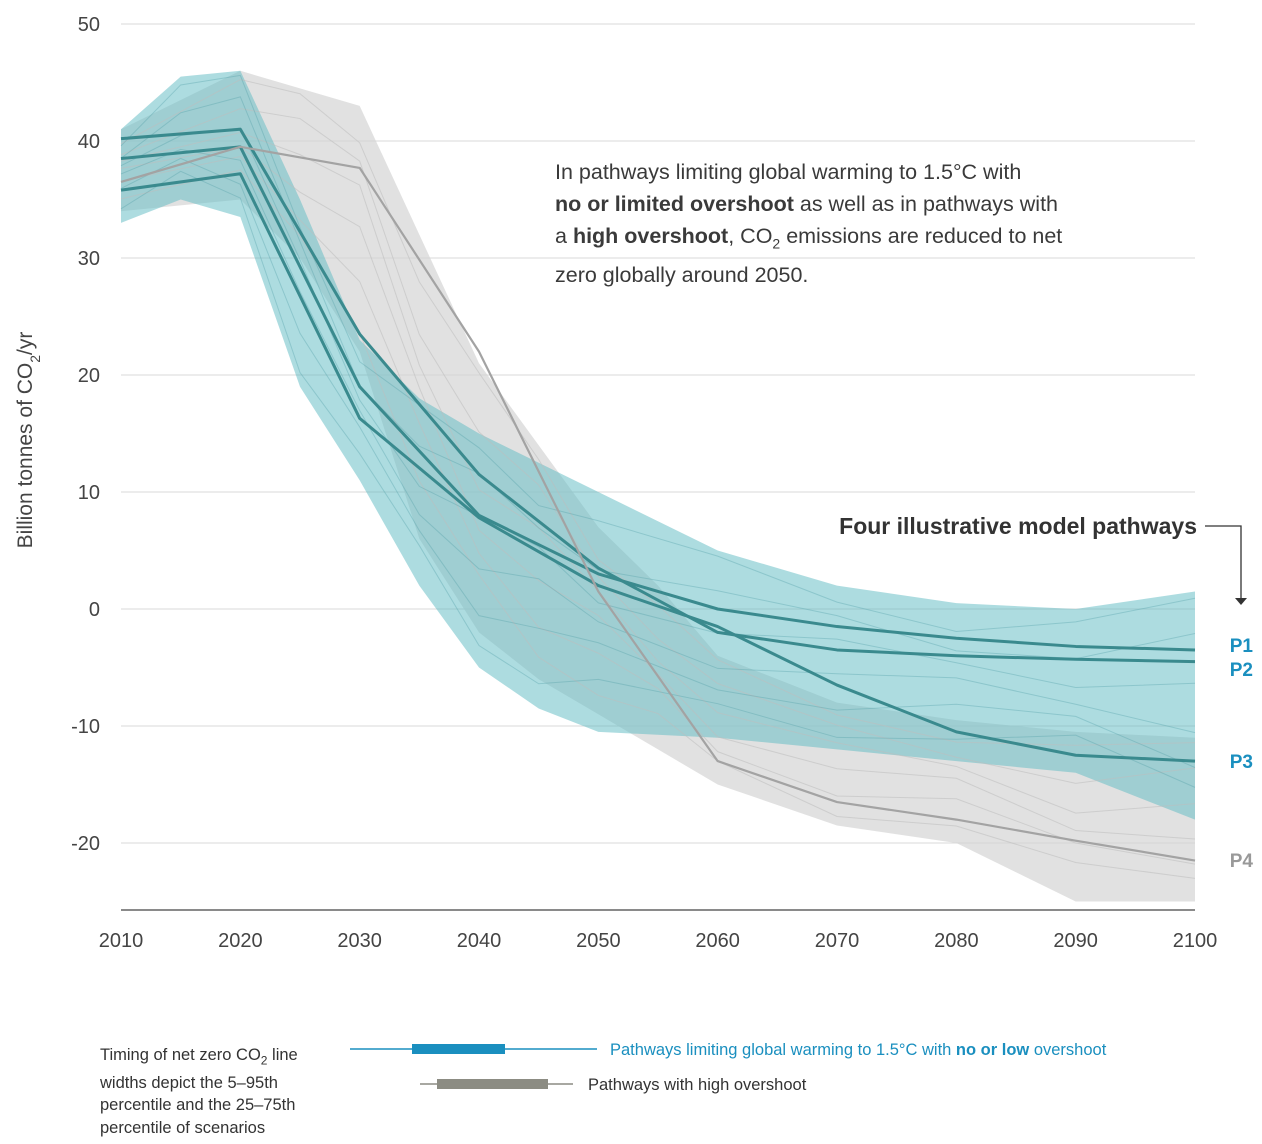 The width and height of the screenshot is (1262, 1144). Describe the element at coordinates (658, 941) in the screenshot. I see `x-axis-ticks: 2010 2020 2030 2040 2050 2060 2070 2080 2090 2100` at that location.